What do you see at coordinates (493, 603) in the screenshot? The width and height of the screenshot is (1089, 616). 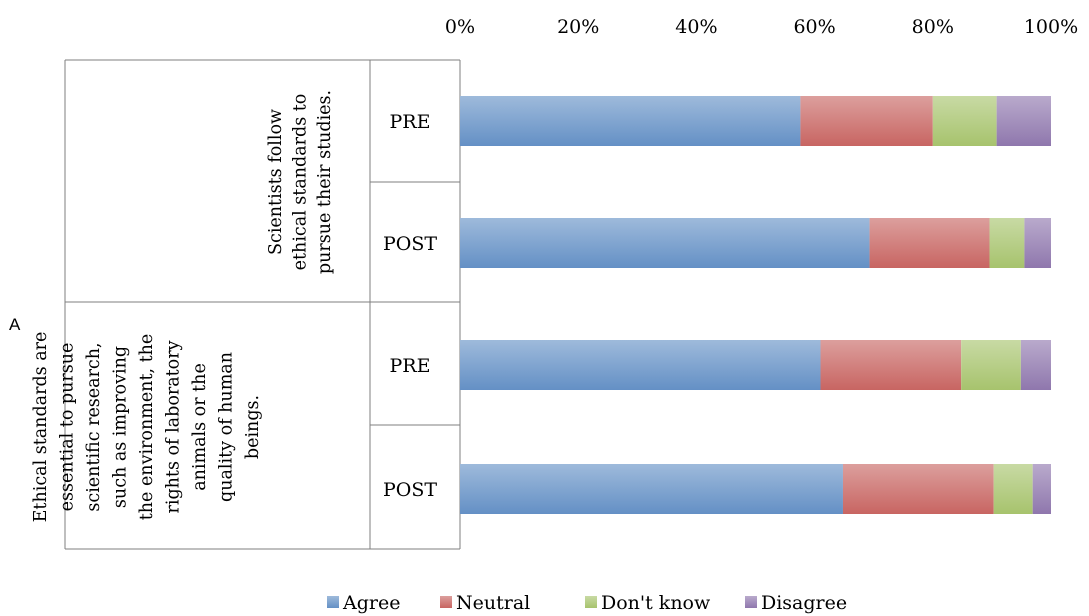 I see `legend-label: Neutral` at bounding box center [493, 603].